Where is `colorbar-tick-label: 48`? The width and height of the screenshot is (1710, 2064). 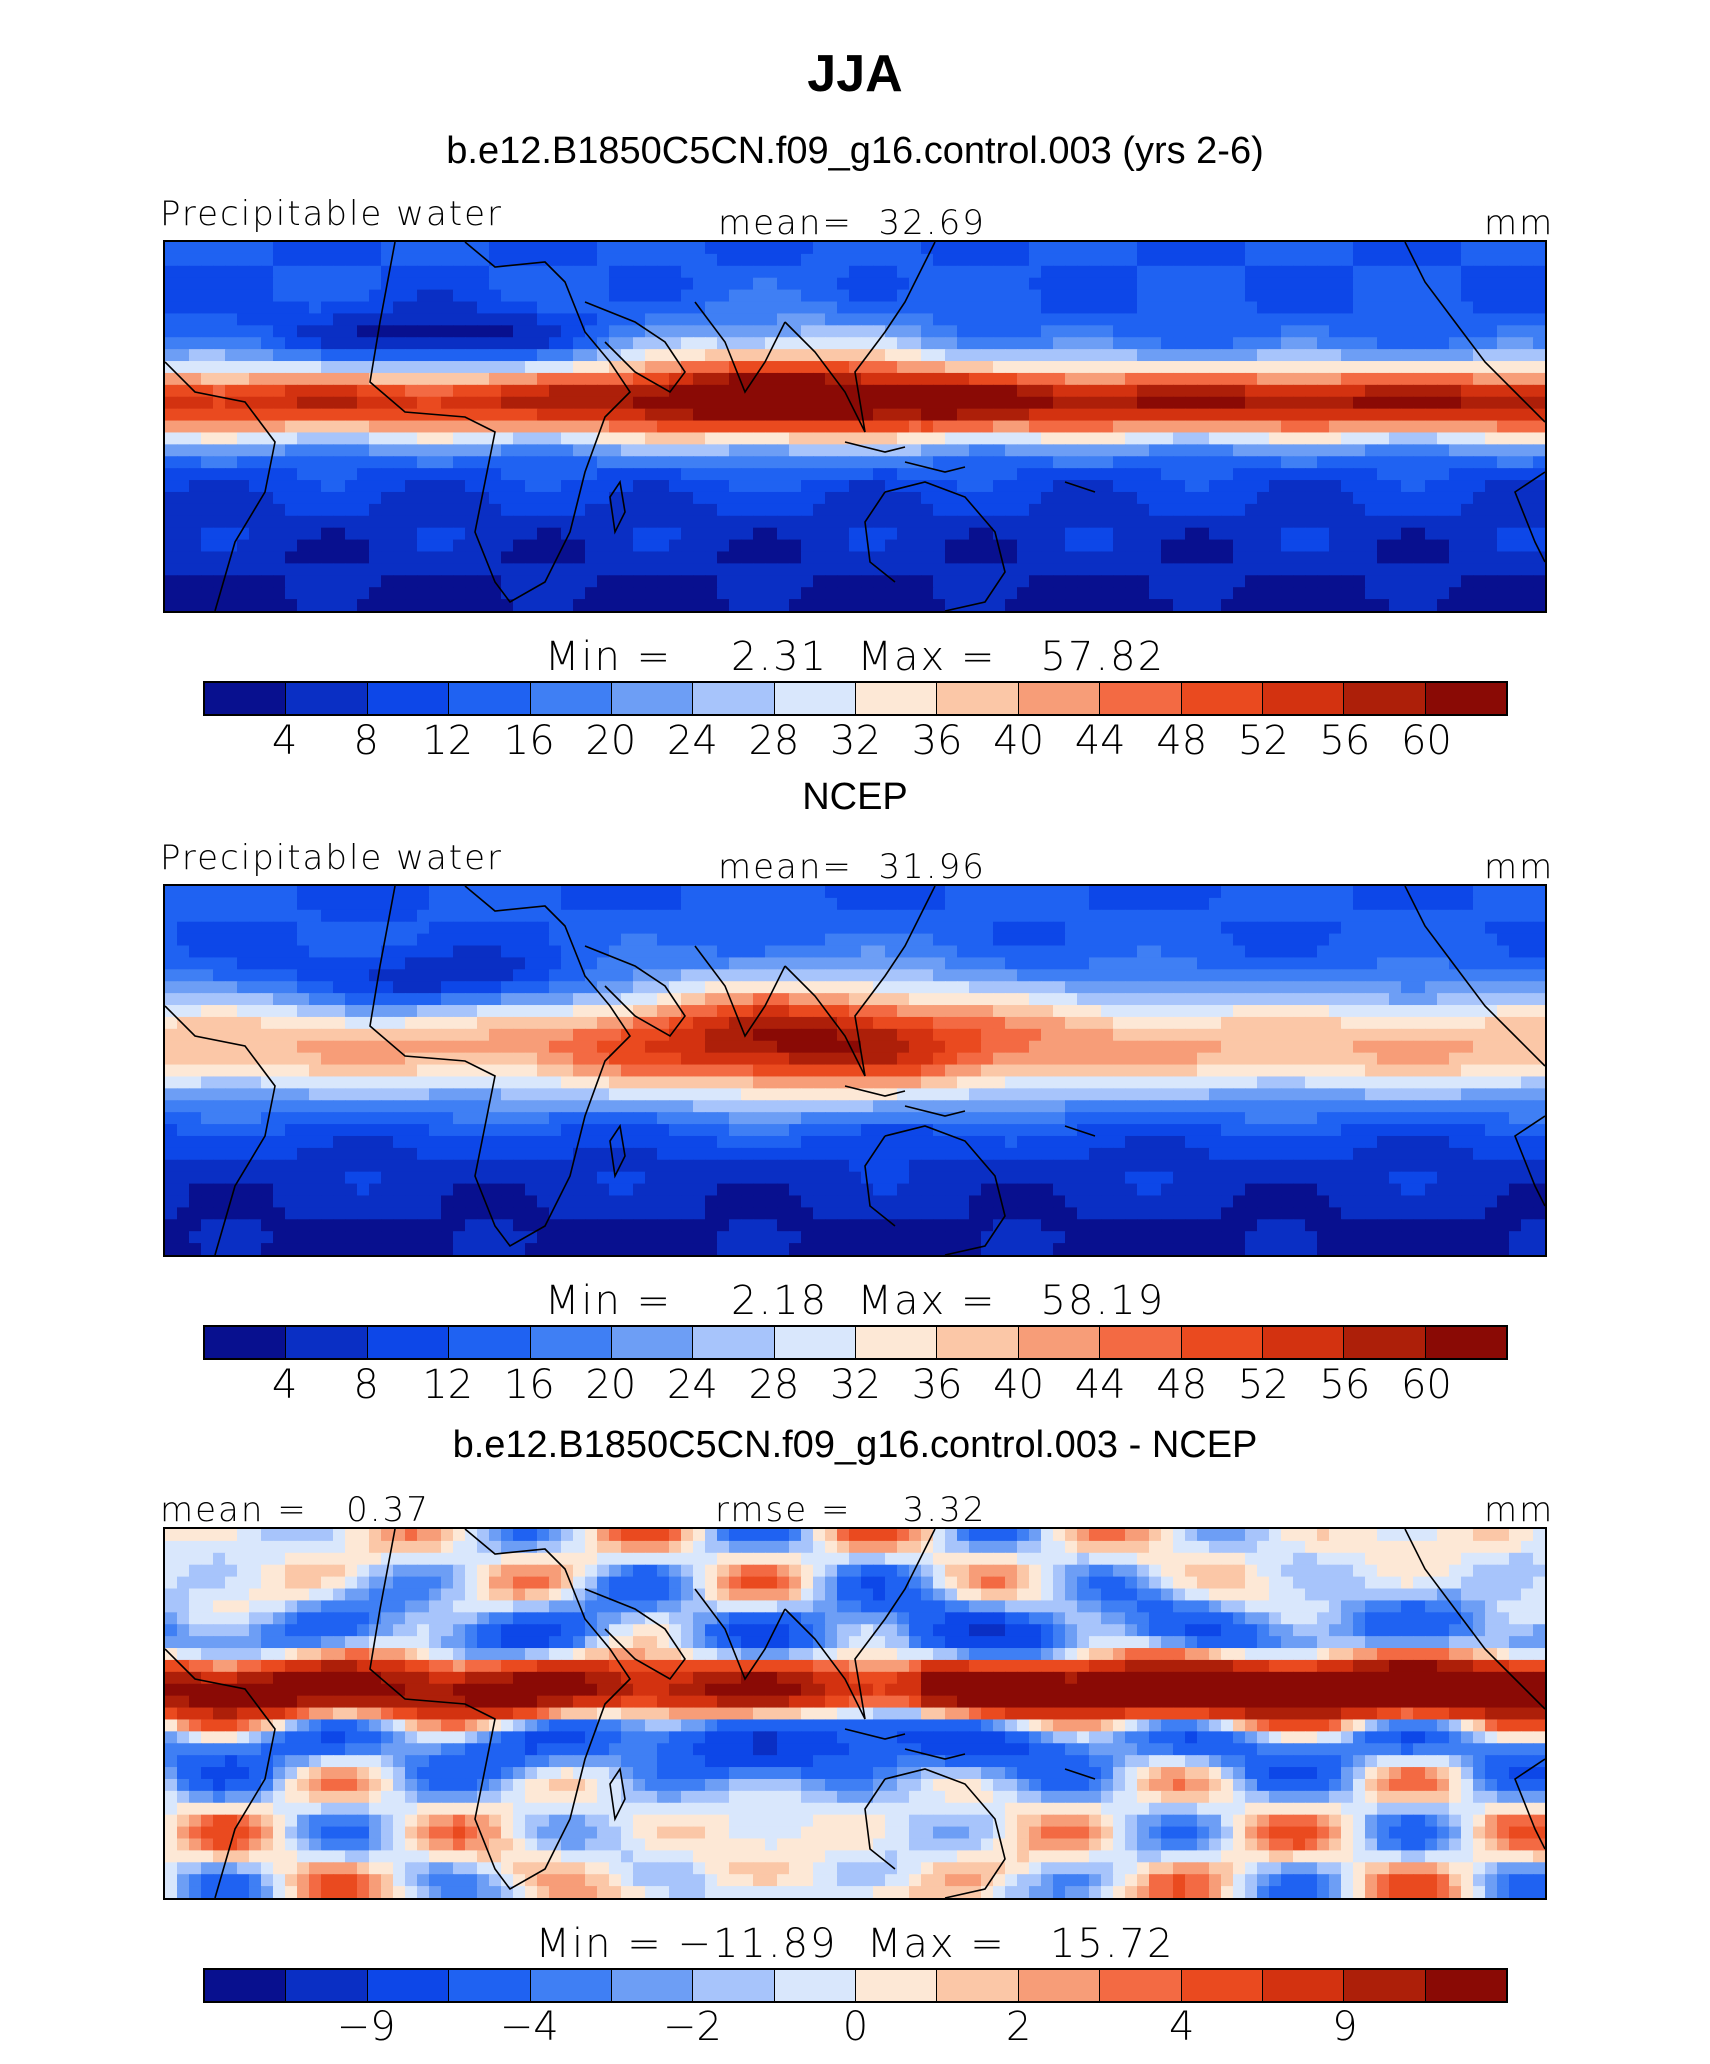
colorbar-tick-label: 48 is located at coordinates (1182, 1385).